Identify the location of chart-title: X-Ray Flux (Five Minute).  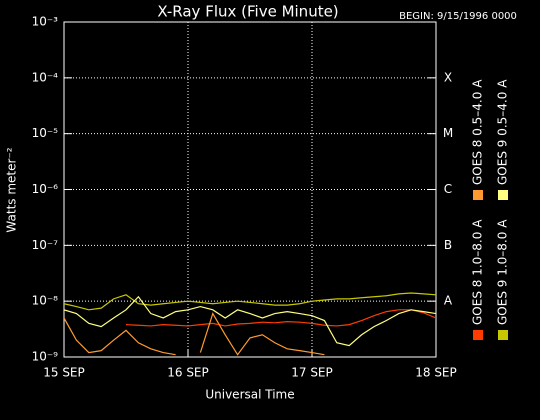
(247, 12).